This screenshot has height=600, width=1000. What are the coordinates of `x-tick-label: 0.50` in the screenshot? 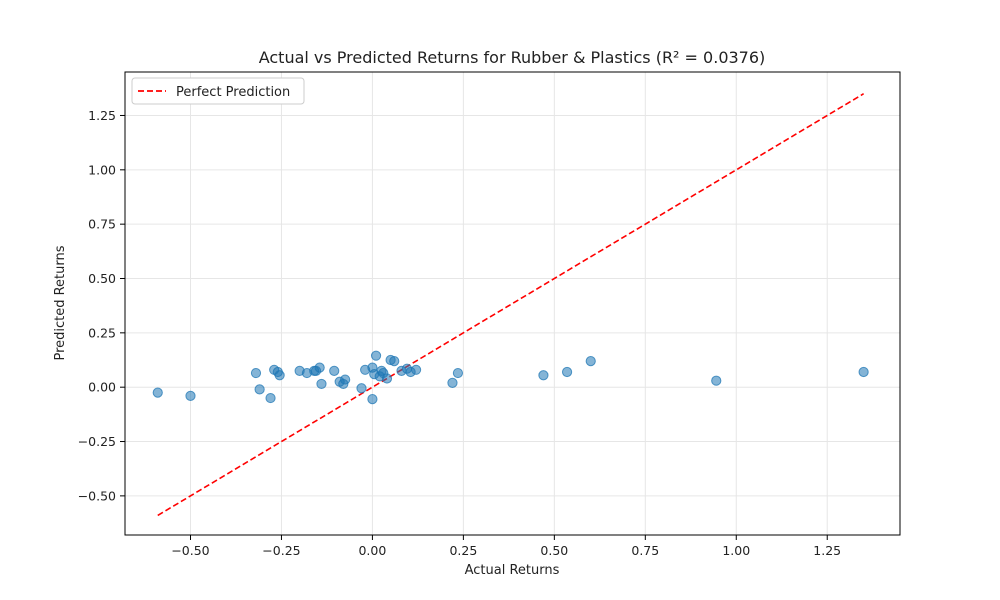 It's located at (554, 550).